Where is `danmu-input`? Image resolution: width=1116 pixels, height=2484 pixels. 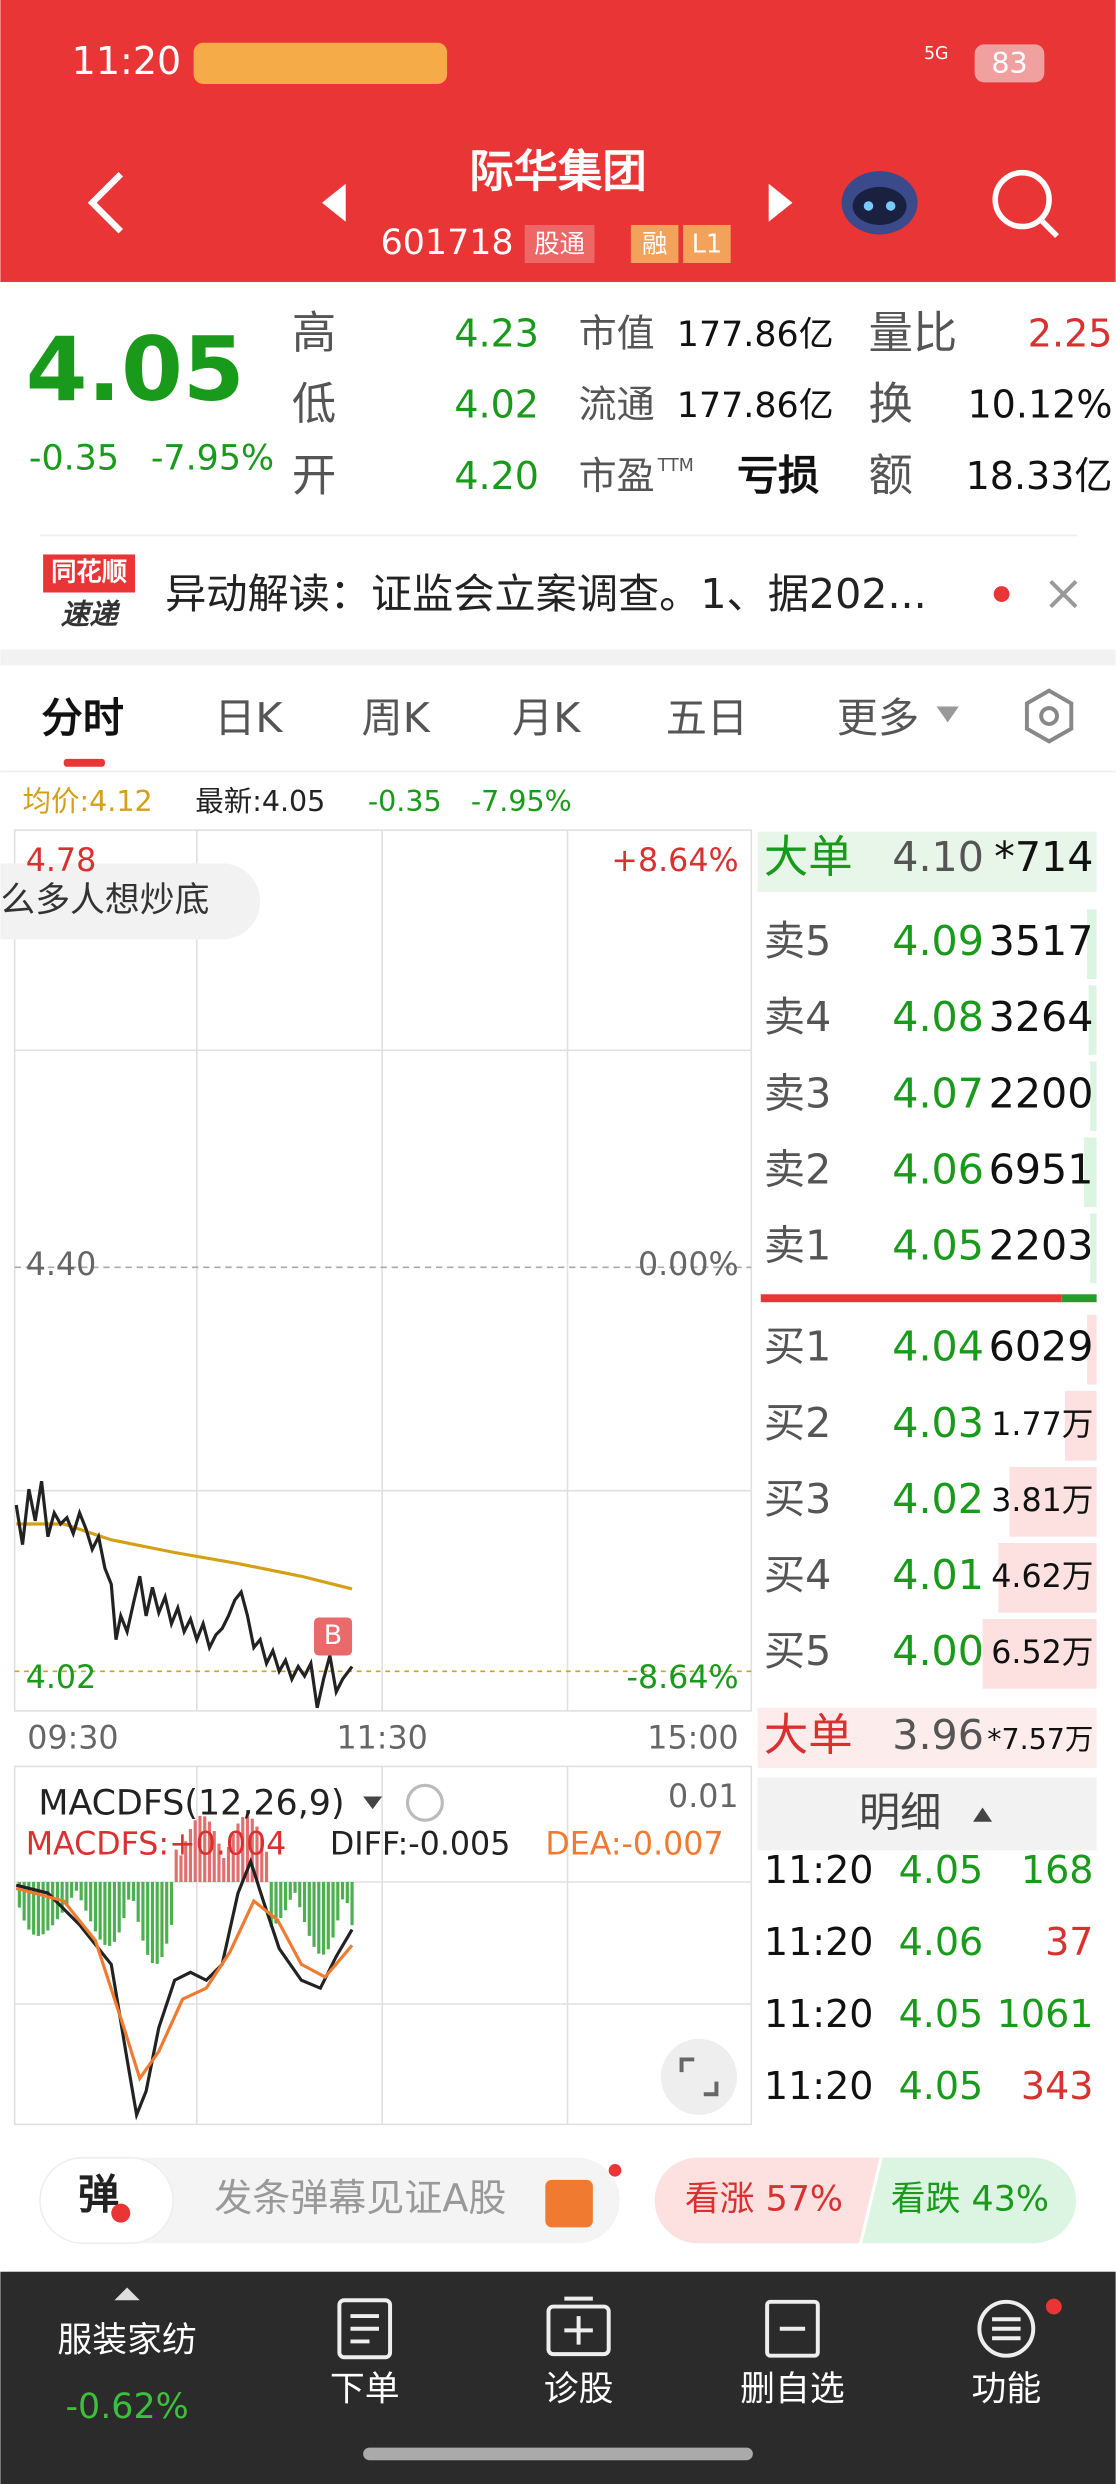
danmu-input is located at coordinates (329, 2200).